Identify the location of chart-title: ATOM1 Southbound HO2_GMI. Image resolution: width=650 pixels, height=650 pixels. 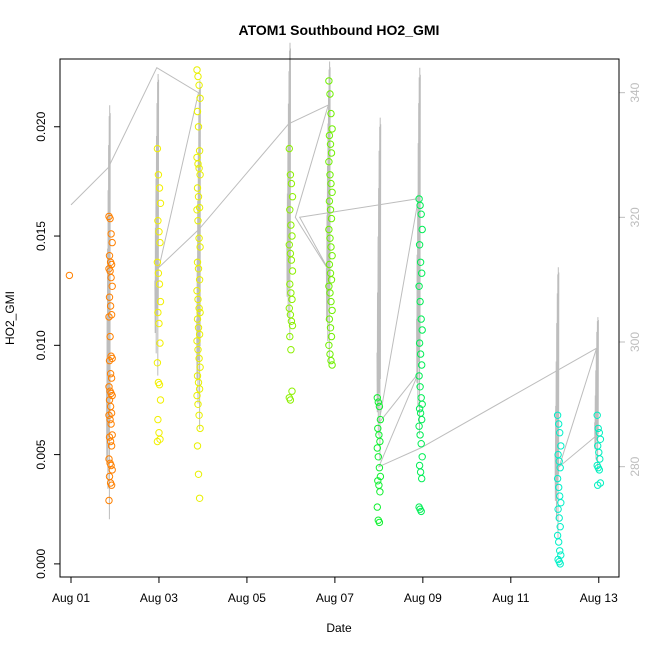
(339, 30).